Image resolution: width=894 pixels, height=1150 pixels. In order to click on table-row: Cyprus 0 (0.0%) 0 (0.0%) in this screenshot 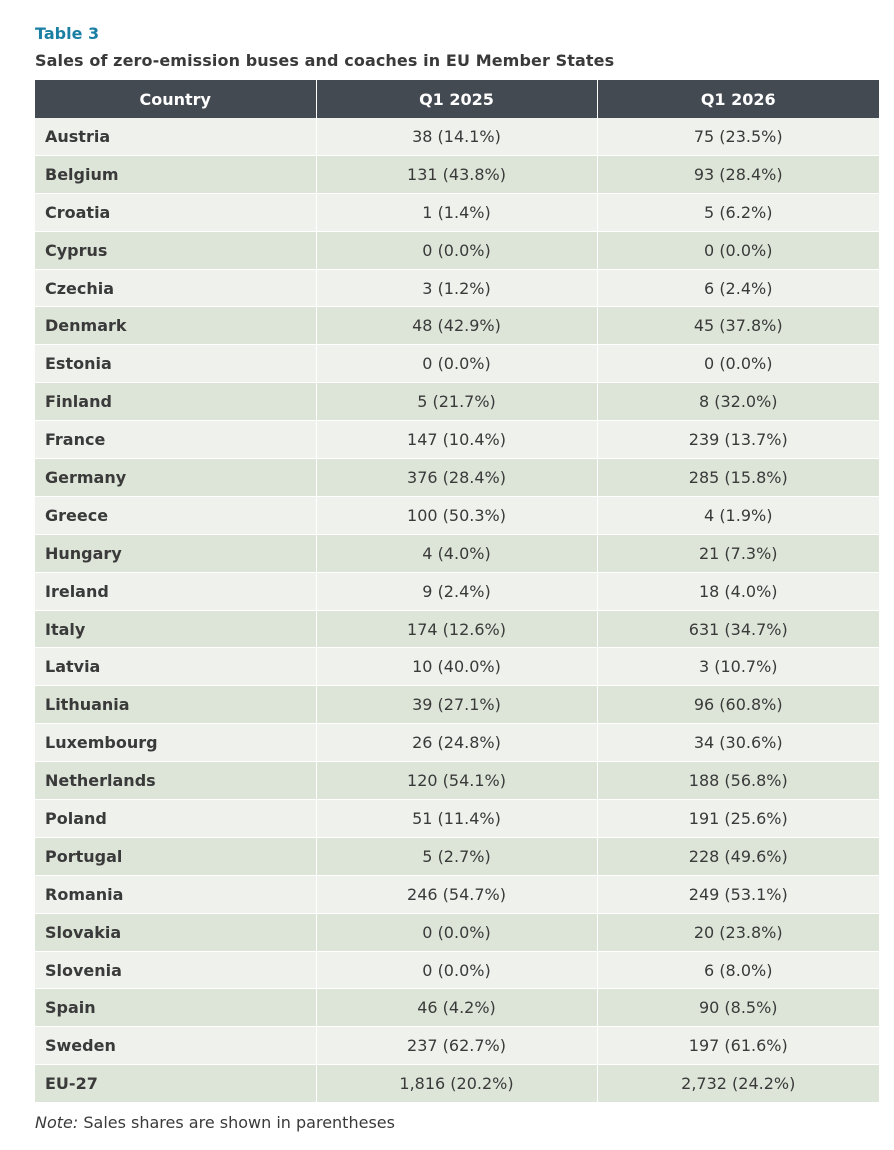, I will do `click(457, 250)`.